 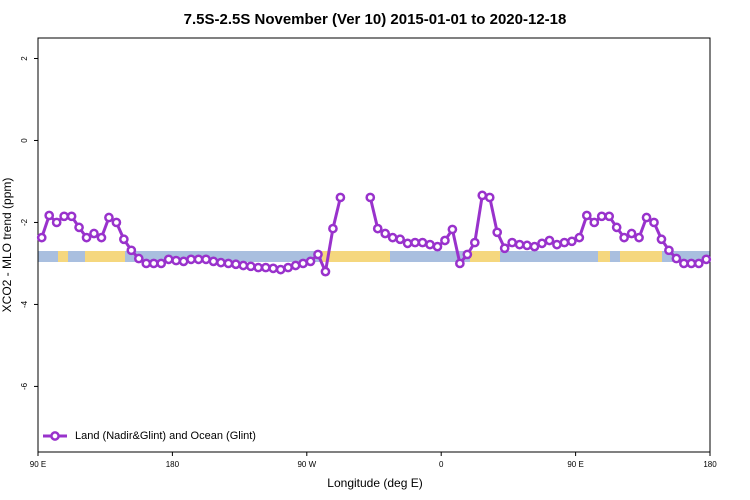 What do you see at coordinates (24, 304) in the screenshot?
I see `y-tick-label: -4` at bounding box center [24, 304].